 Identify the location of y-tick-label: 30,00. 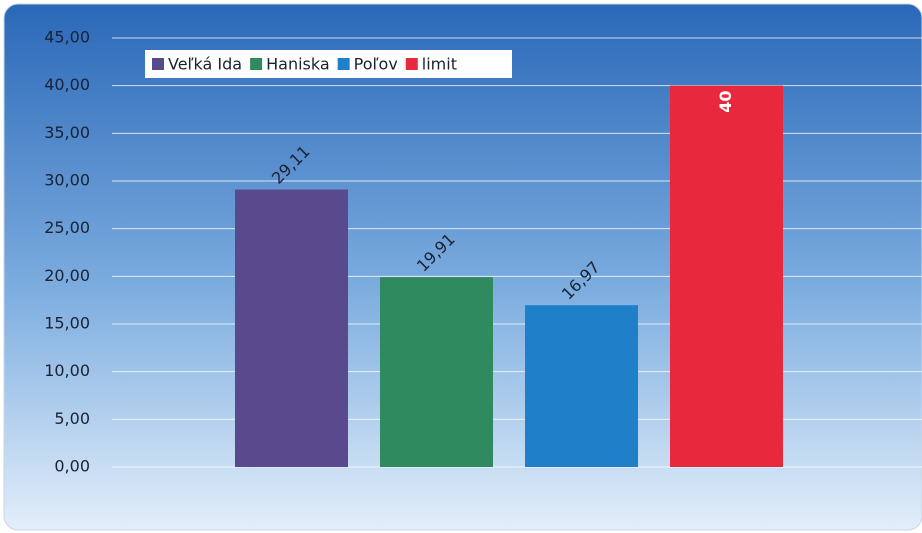
(67, 180).